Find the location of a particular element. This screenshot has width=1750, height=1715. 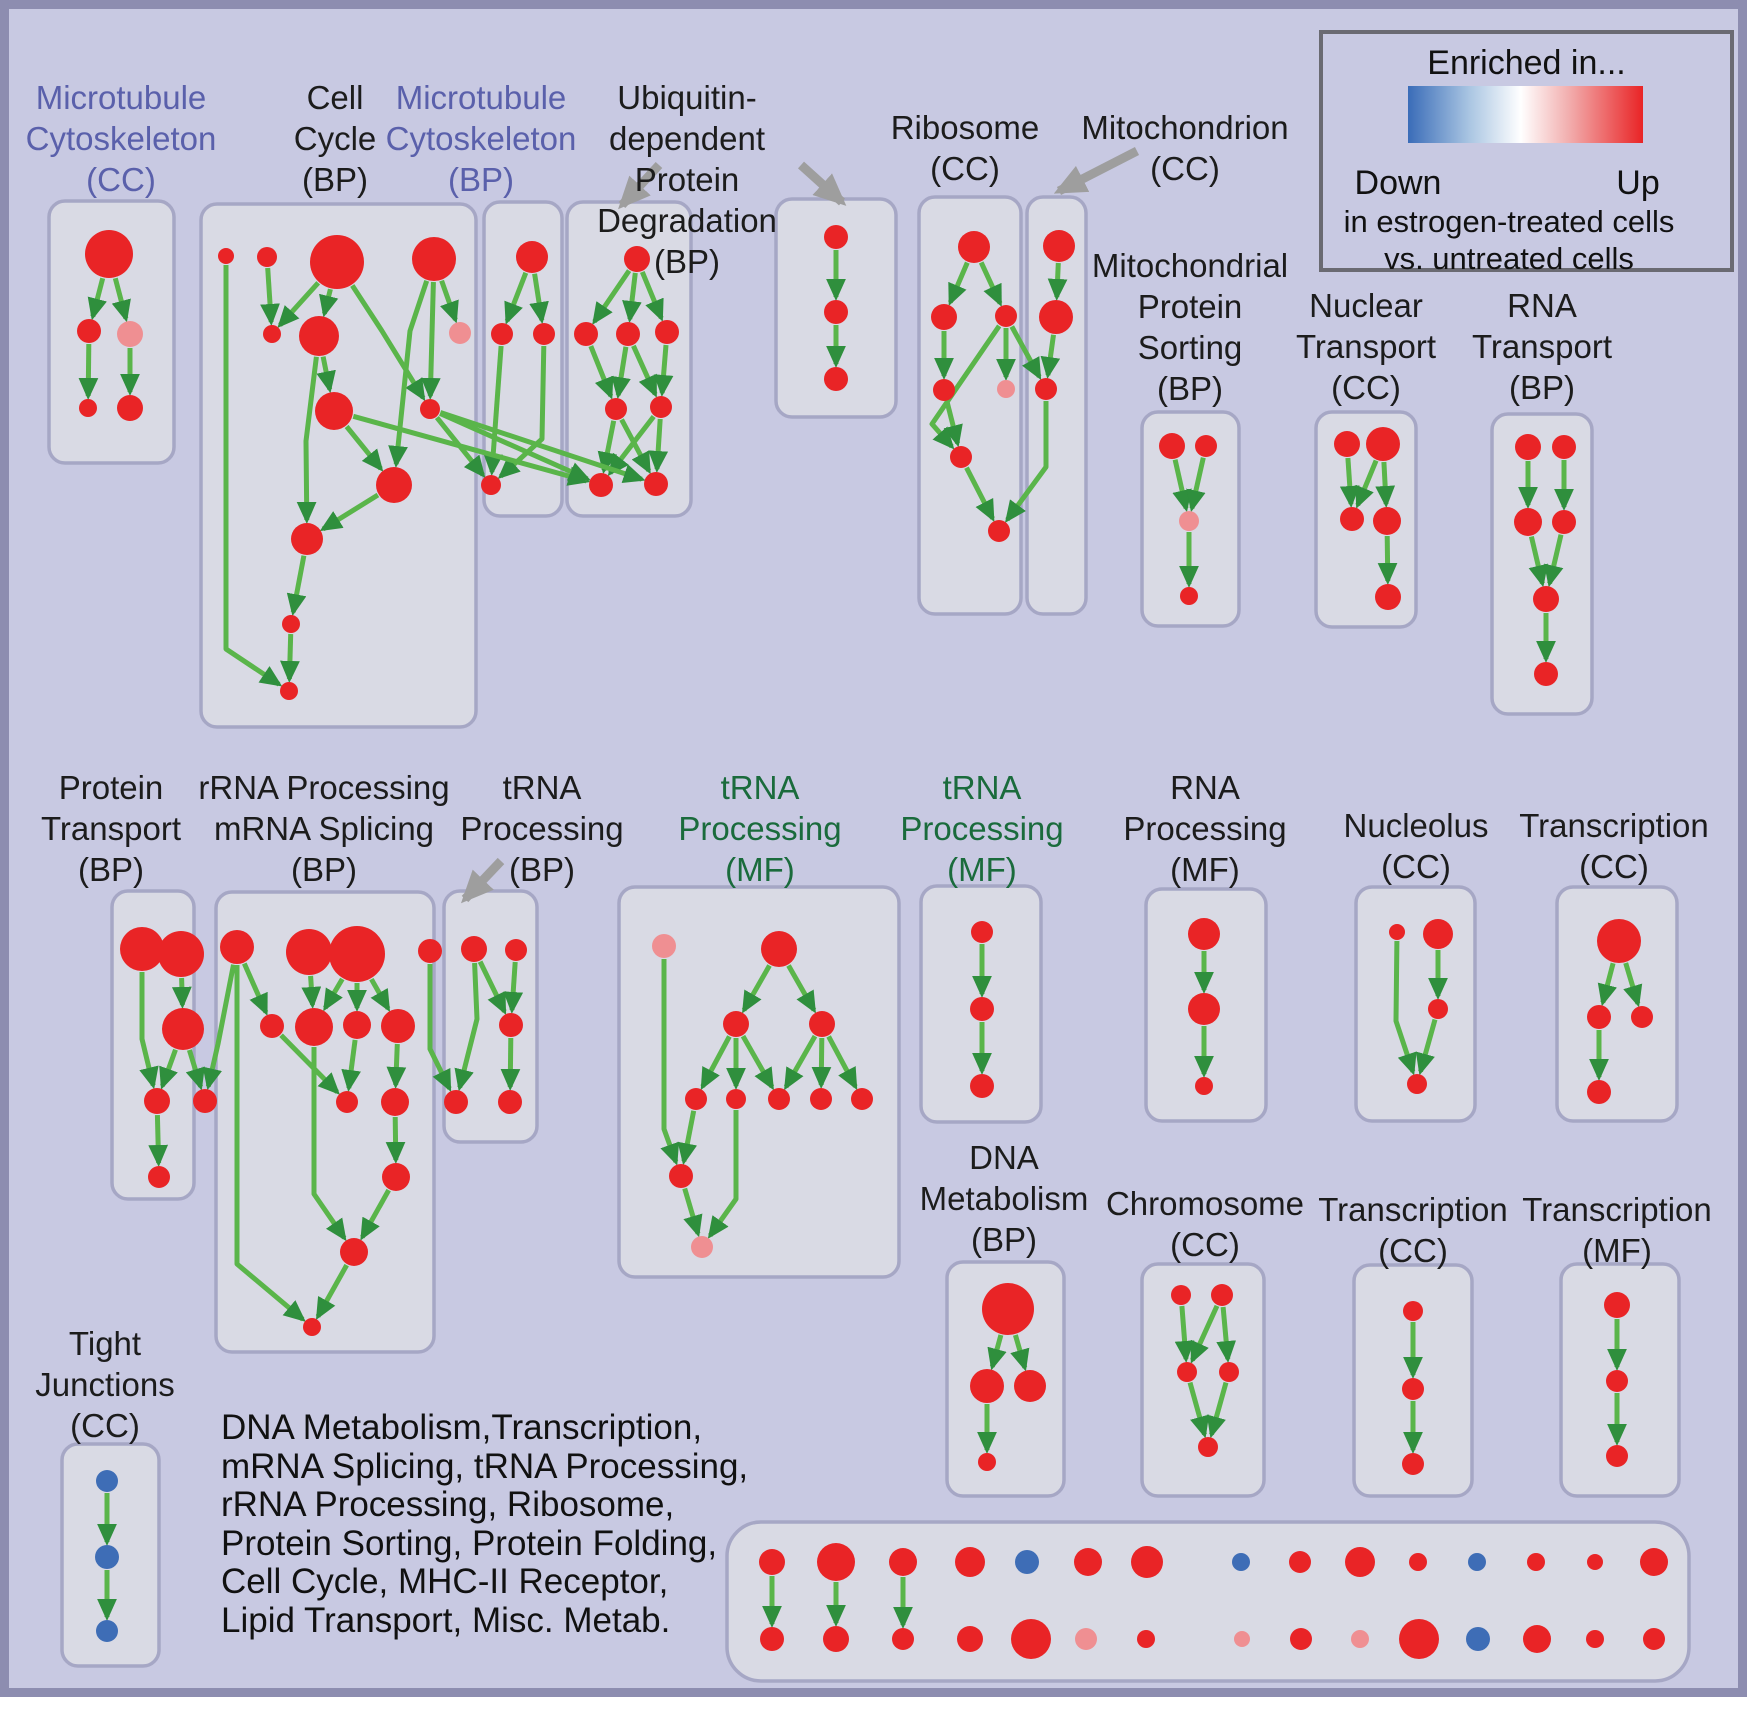

legend-up-label: Up is located at coordinates (1638, 183).